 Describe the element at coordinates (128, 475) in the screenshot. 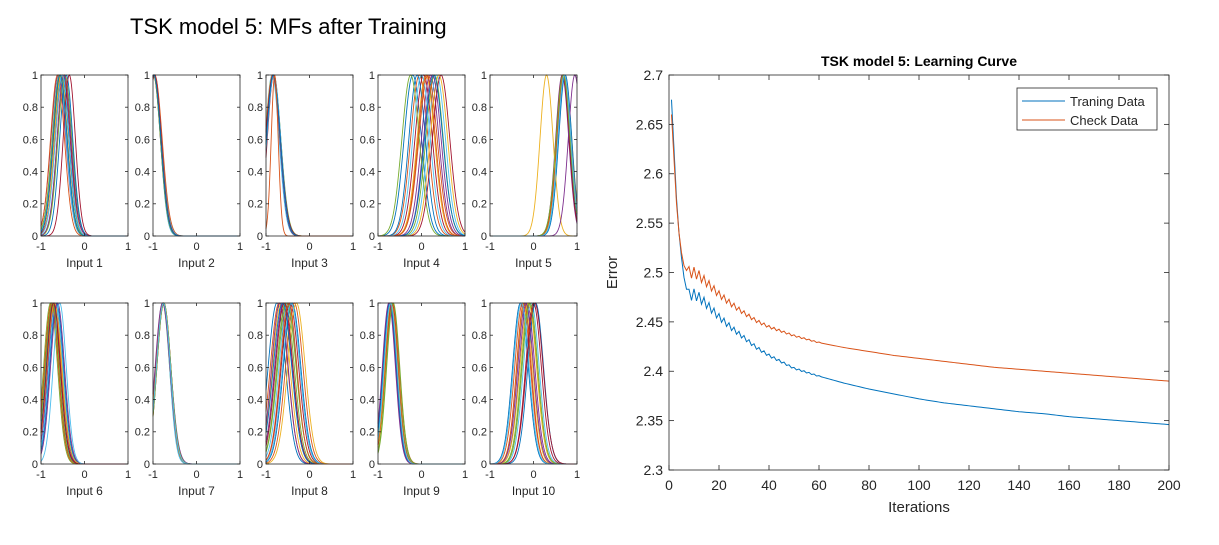

I see `x-tick-label-5-2: 1` at that location.